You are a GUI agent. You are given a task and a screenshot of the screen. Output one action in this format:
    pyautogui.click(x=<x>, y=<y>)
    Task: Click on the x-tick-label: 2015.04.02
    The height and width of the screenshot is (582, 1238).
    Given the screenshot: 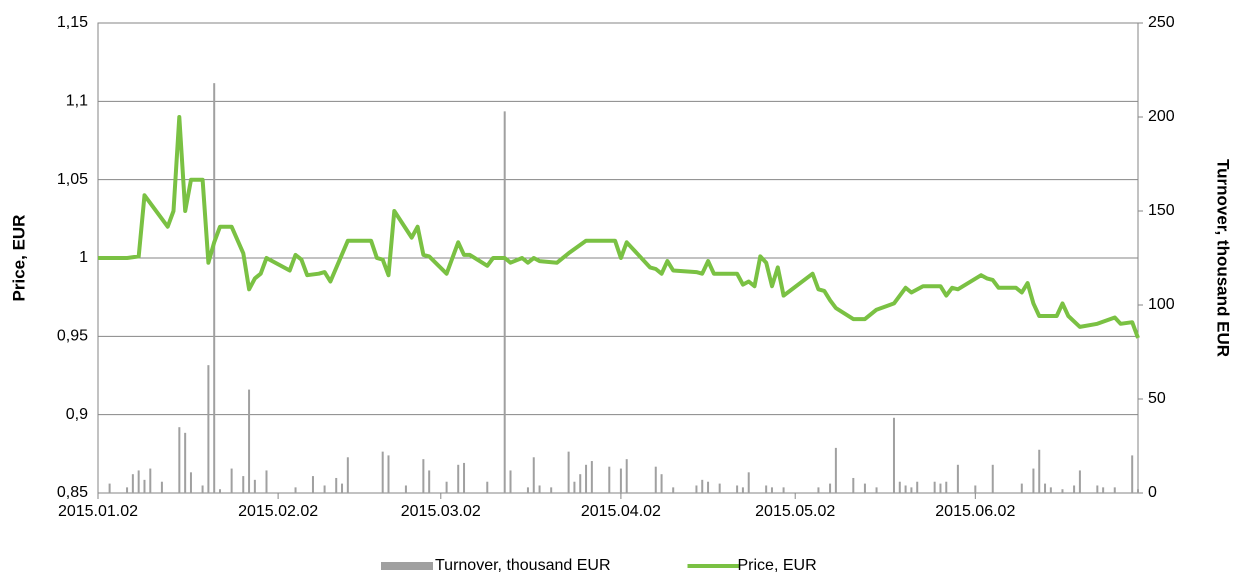 What is the action you would take?
    pyautogui.click(x=621, y=511)
    